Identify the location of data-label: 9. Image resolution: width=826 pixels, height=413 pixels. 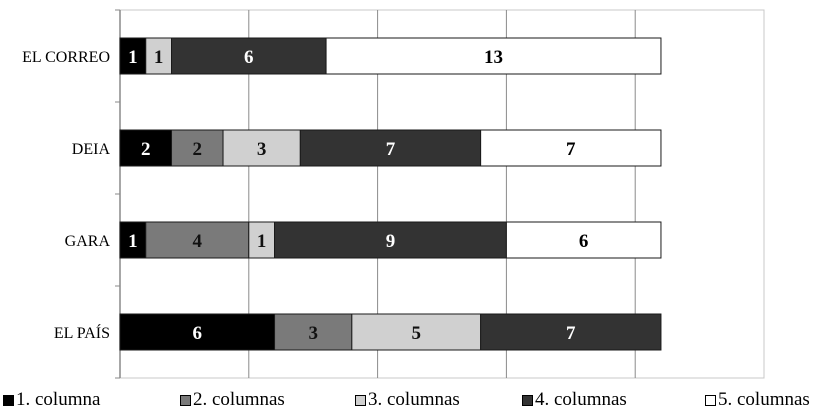
(391, 241).